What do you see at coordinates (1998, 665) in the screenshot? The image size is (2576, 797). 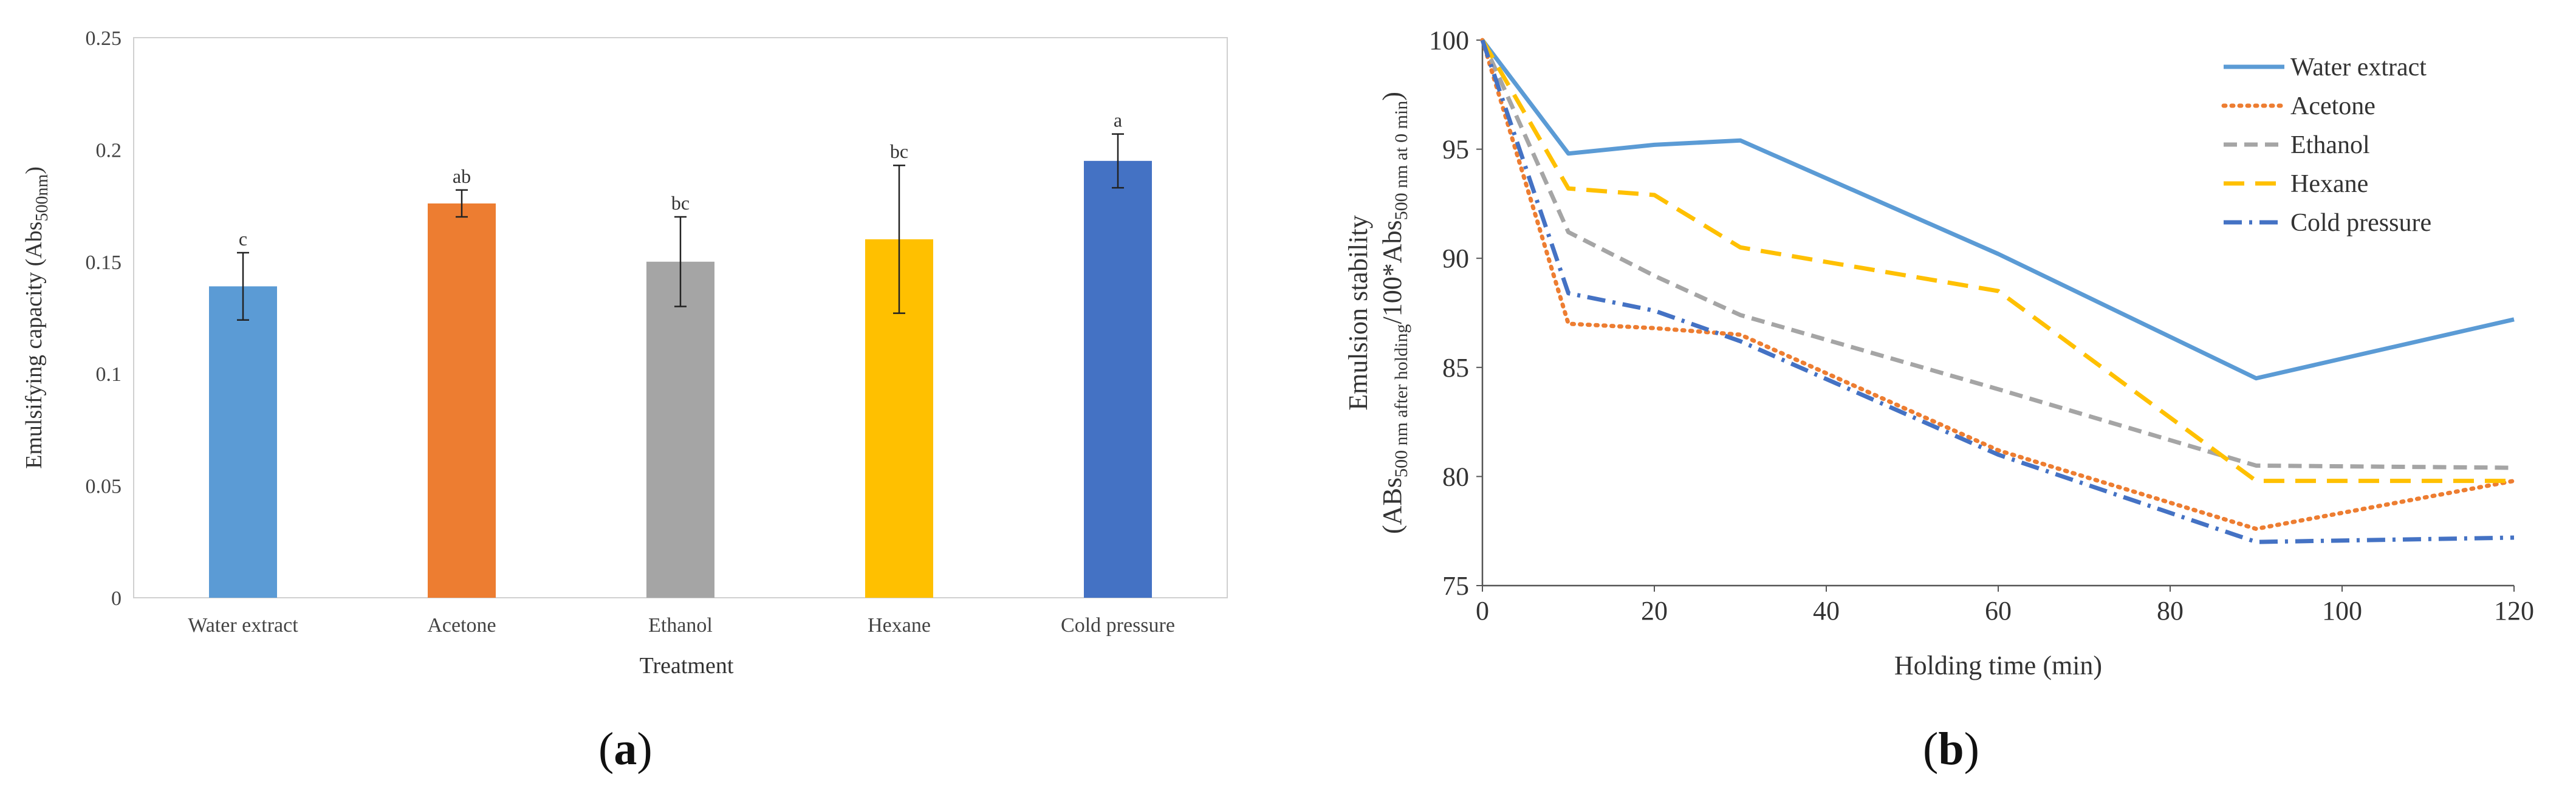 I see `x-axis-title: Holding time (min)` at bounding box center [1998, 665].